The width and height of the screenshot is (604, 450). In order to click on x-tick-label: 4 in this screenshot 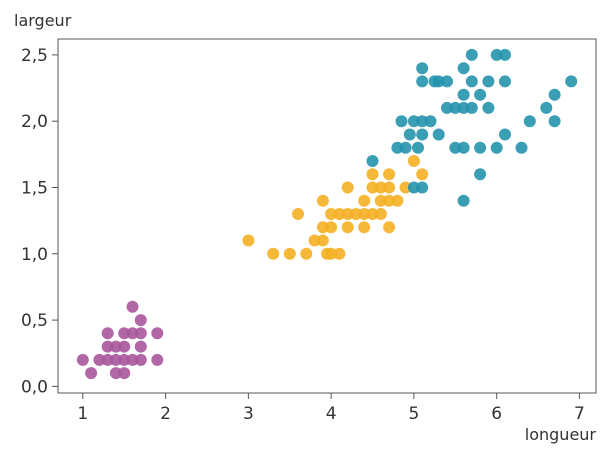, I will do `click(331, 414)`.